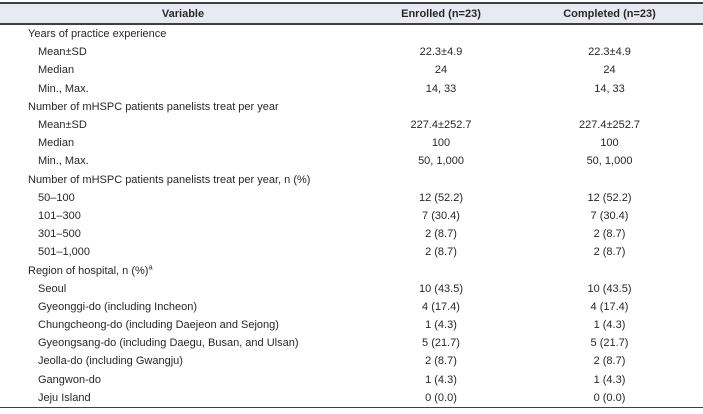 This screenshot has width=703, height=414. Describe the element at coordinates (59, 215) in the screenshot. I see `variable-item-label: 101–300` at that location.